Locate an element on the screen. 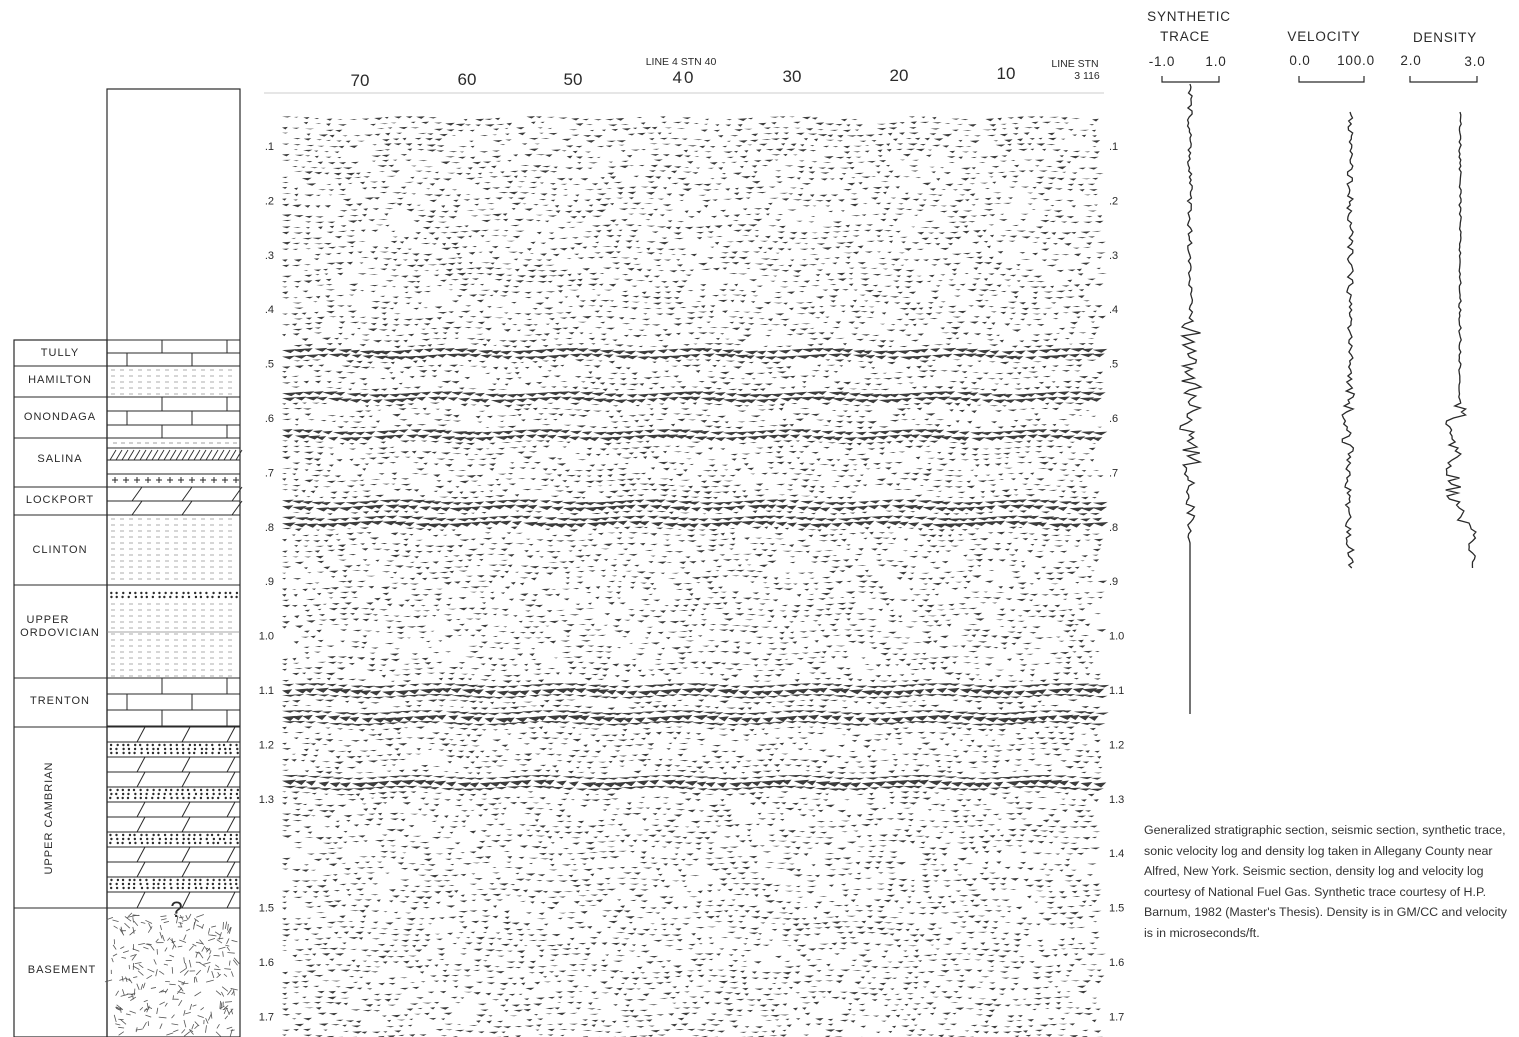 The height and width of the screenshot is (1037, 1519). dolomite-slash is located at coordinates (186, 824).